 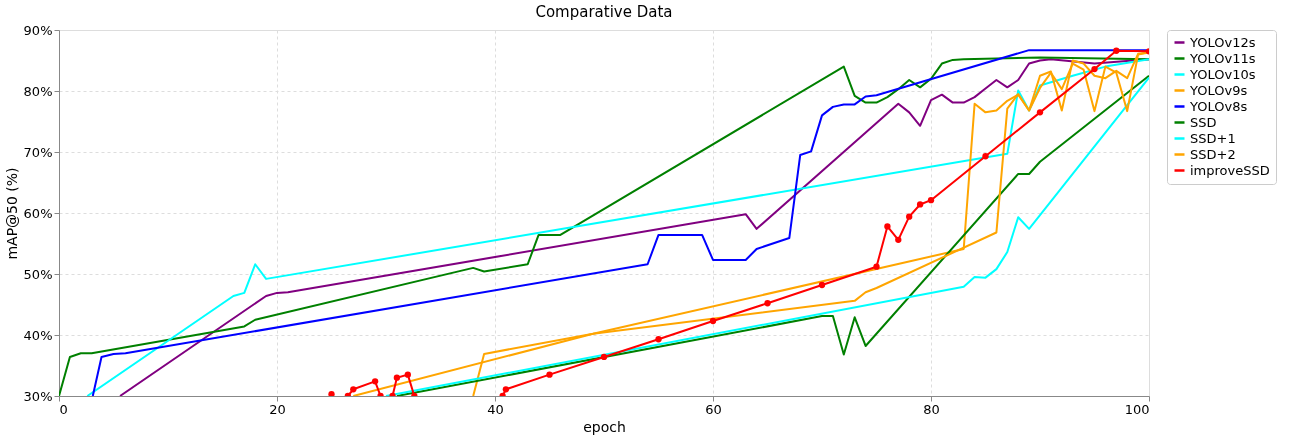 What do you see at coordinates (38, 213) in the screenshot?
I see `y-tick-label: 60%` at bounding box center [38, 213].